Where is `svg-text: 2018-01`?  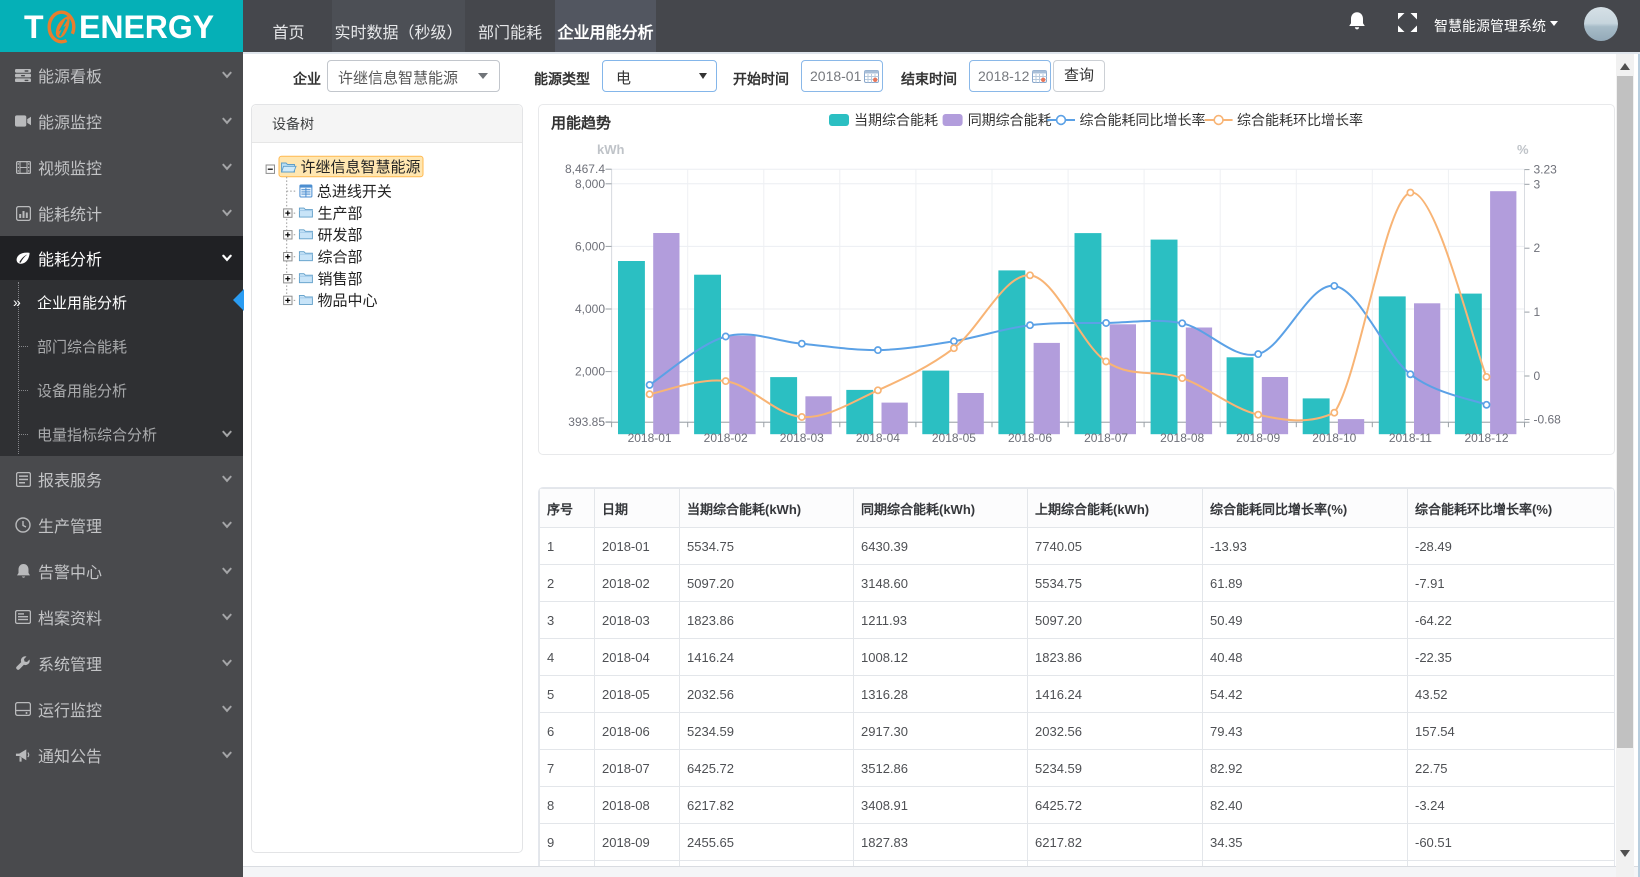
svg-text: 2018-01 is located at coordinates (650, 438).